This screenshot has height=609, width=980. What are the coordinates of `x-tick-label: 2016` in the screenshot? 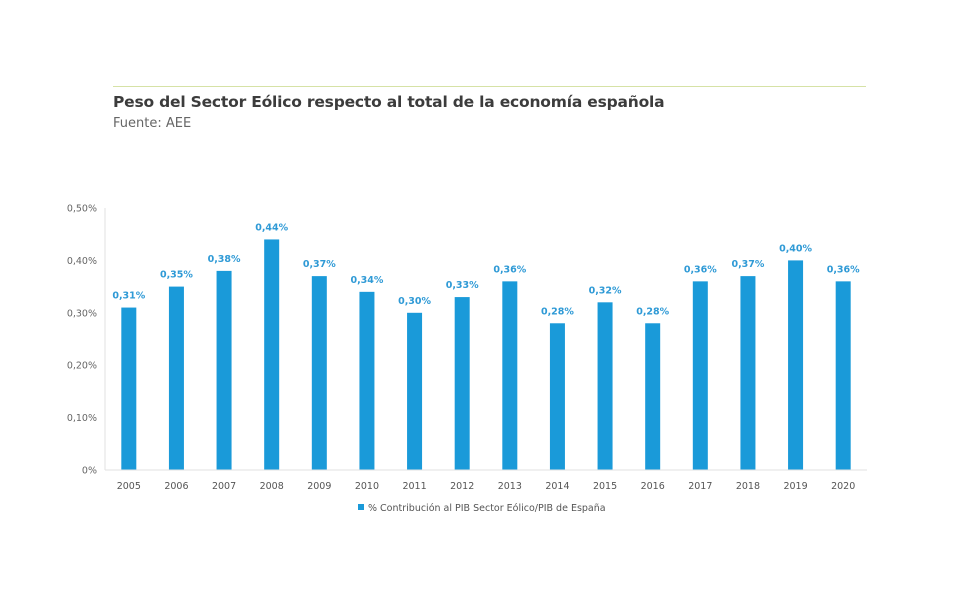 It's located at (653, 486).